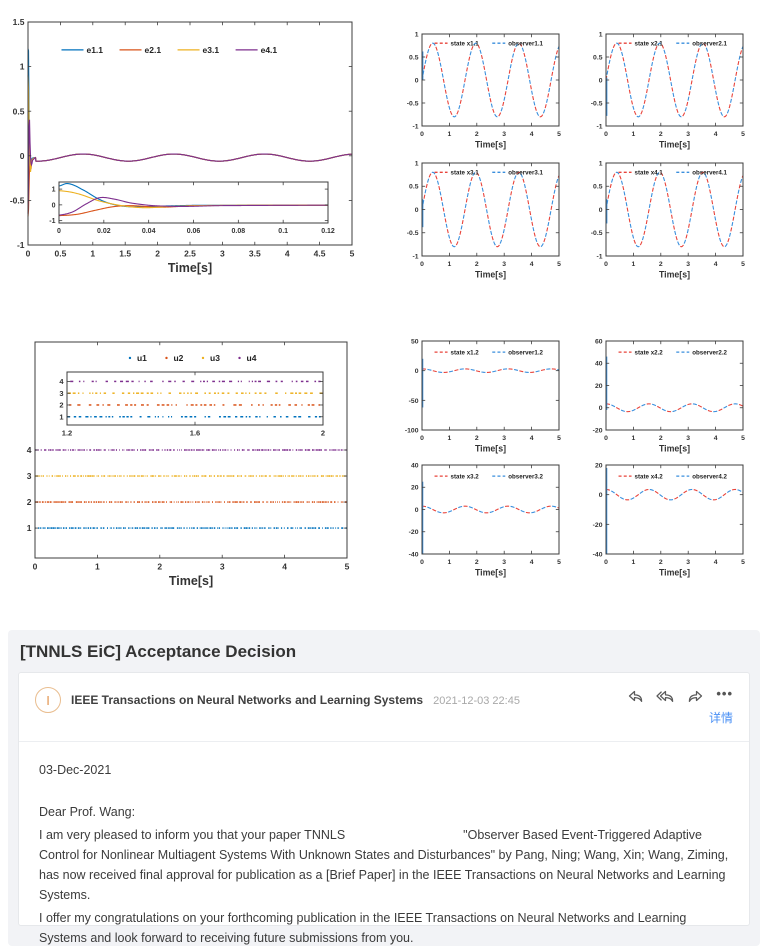  Describe the element at coordinates (709, 43) in the screenshot. I see `svg-text: observer2.1` at that location.